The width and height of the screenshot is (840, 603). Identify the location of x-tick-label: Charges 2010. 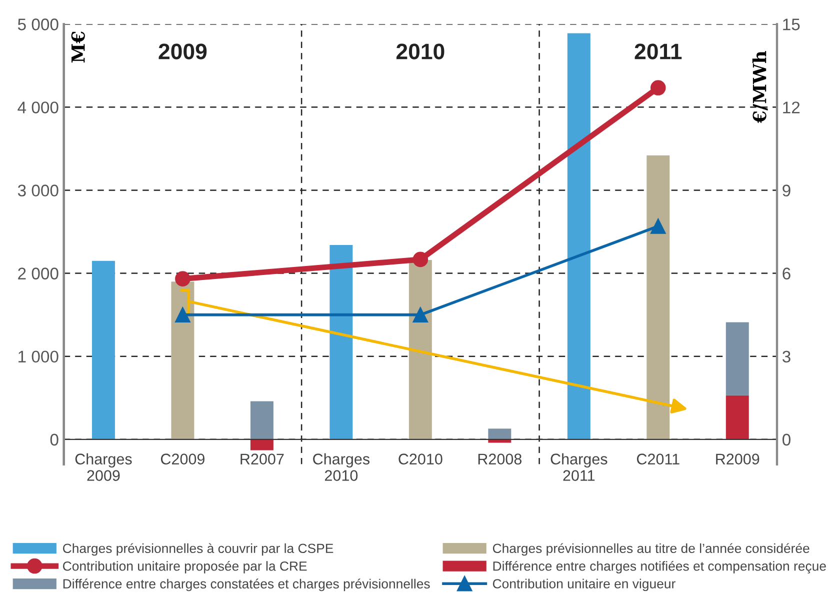
(341, 467).